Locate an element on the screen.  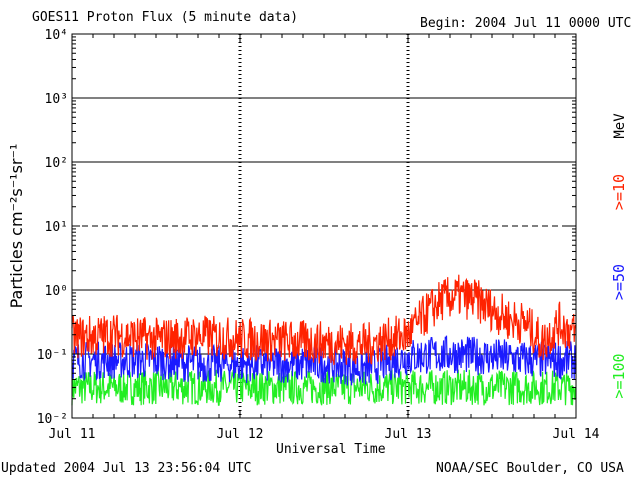
x-tick-label: Jul 13 is located at coordinates (408, 434).